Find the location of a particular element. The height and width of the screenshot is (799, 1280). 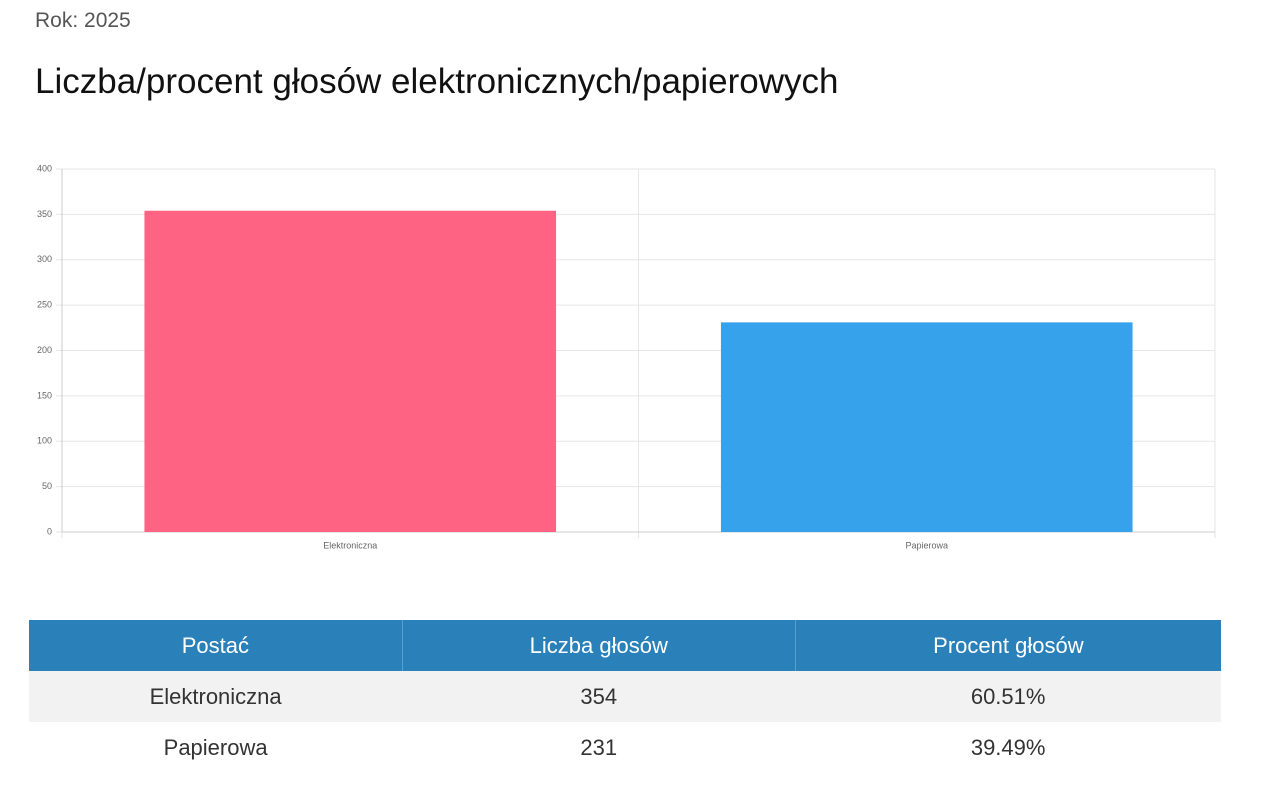

table-cell: 39.49% is located at coordinates (1008, 747).